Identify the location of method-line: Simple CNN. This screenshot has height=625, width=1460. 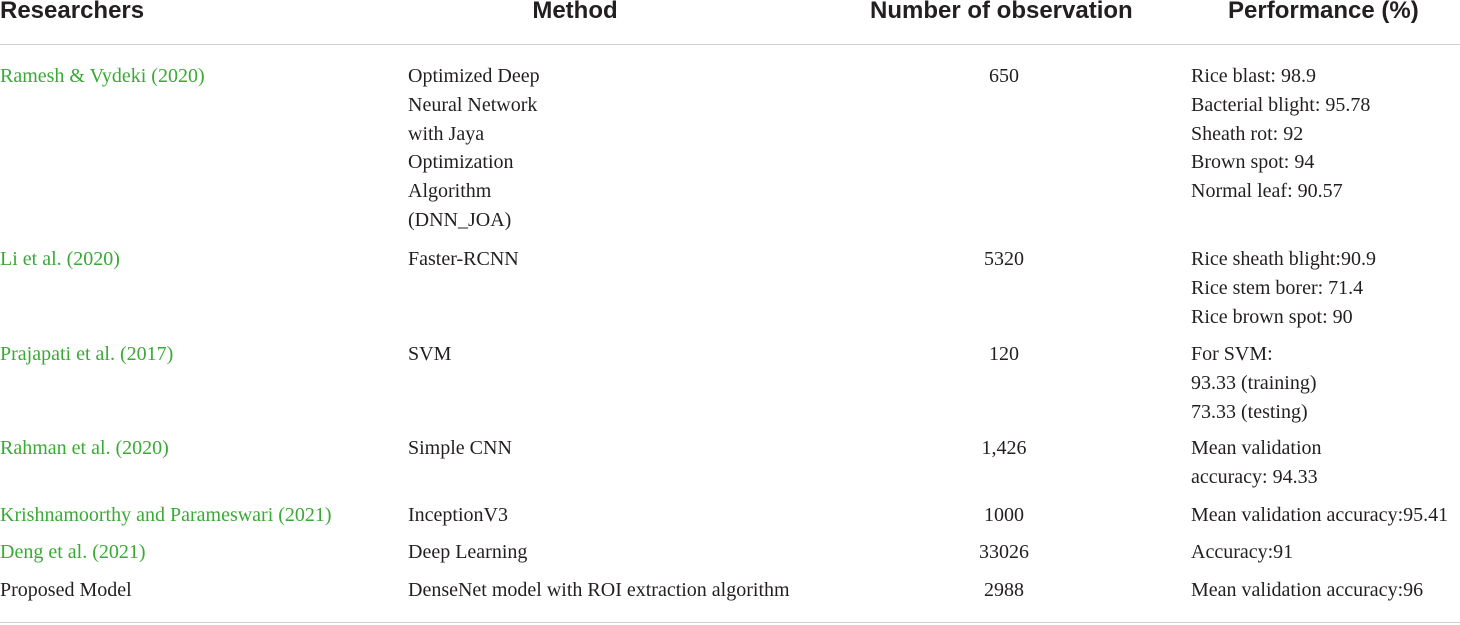
(460, 448).